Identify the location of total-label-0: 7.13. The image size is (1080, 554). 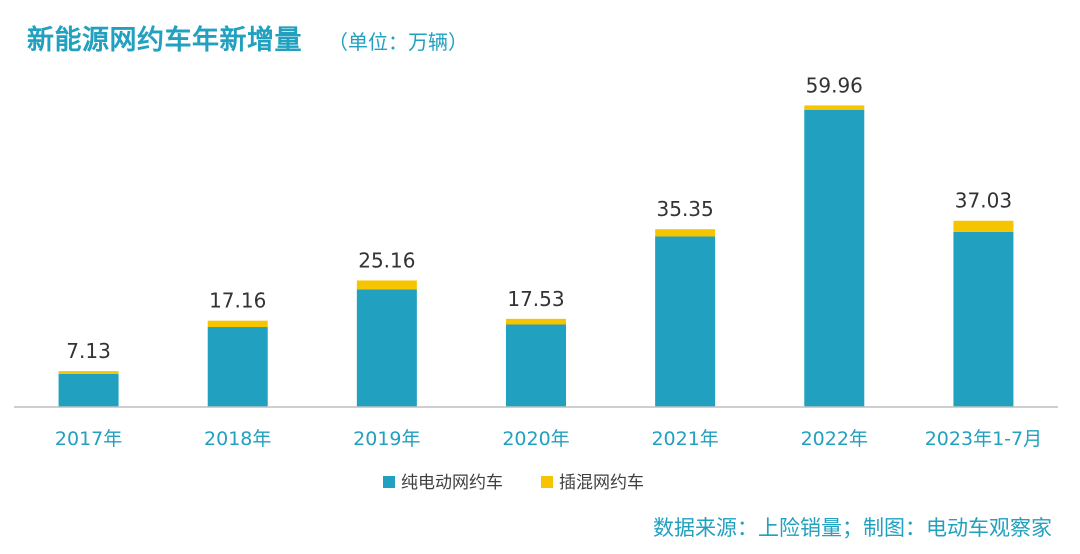
(88, 351).